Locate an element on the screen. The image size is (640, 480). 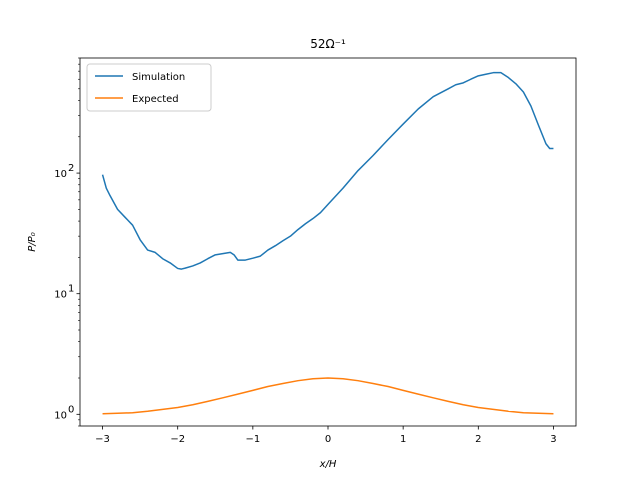
legend-label-expected: Expected is located at coordinates (155, 99).